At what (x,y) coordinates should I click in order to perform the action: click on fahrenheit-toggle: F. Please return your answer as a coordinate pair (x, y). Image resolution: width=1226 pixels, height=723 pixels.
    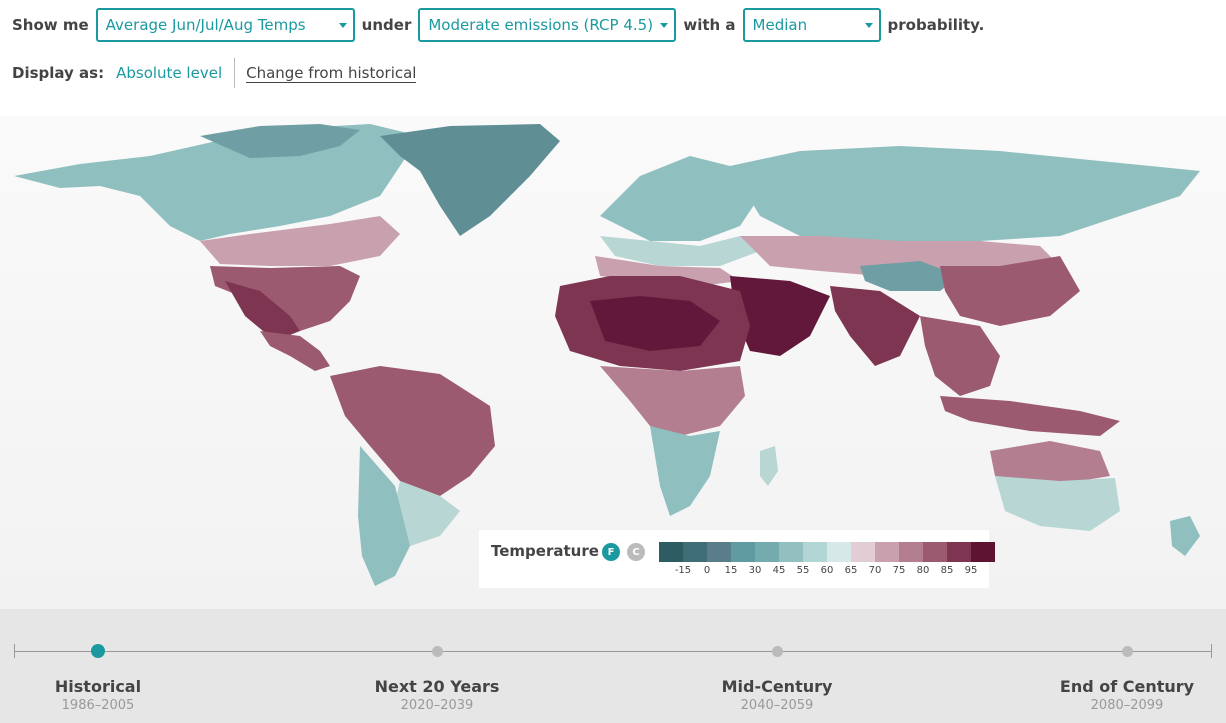
    Looking at the image, I should click on (611, 552).